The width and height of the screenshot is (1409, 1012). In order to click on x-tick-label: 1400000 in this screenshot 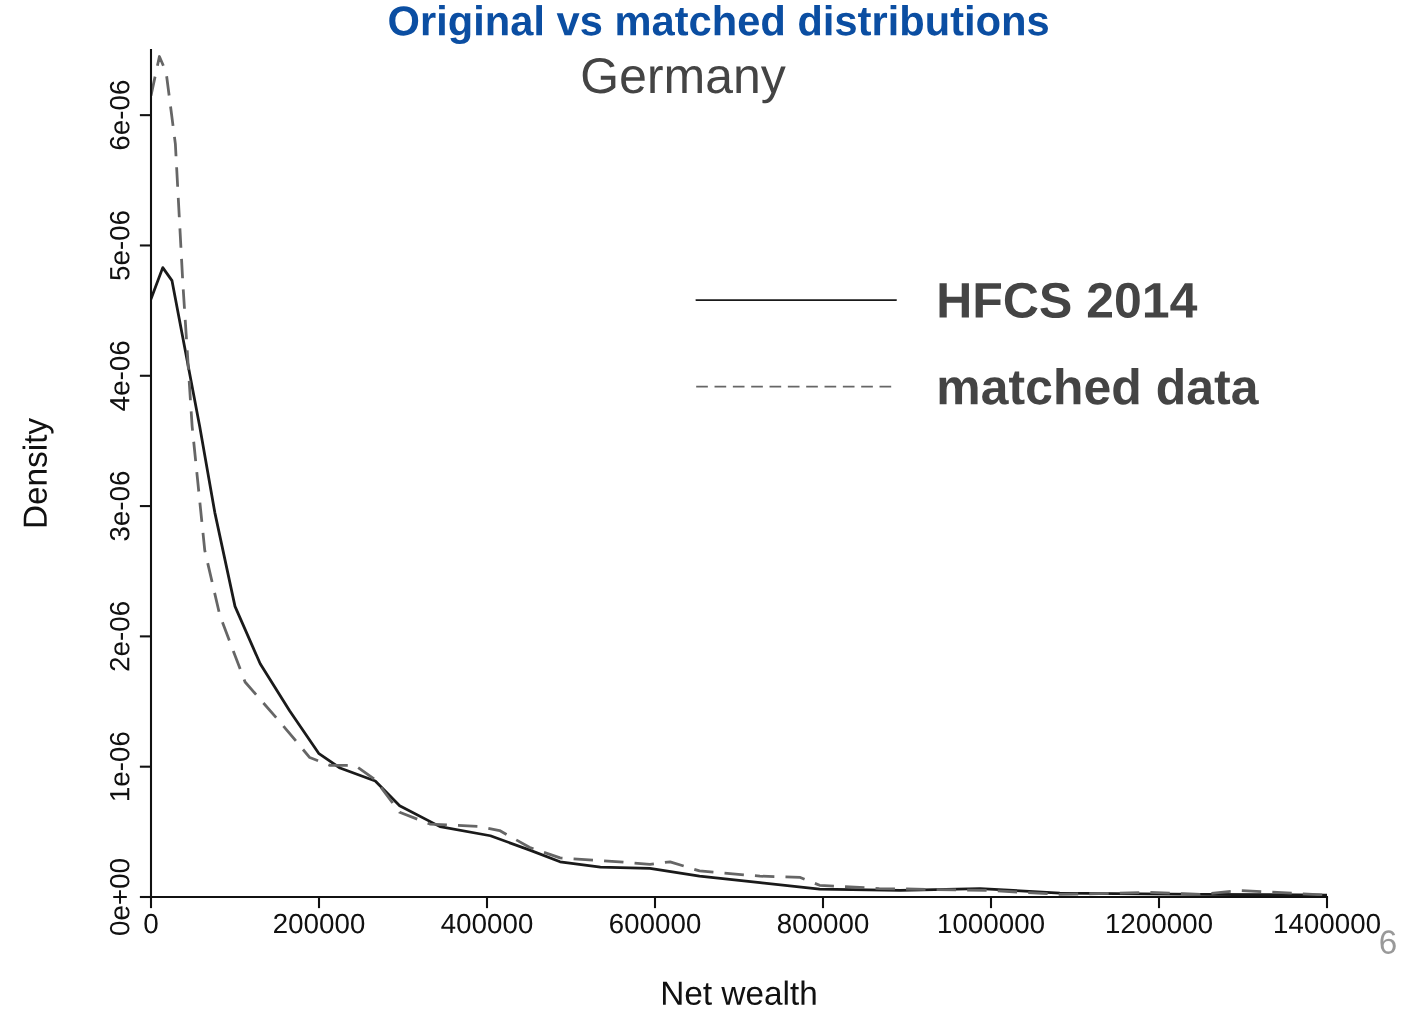, I will do `click(1327, 923)`.